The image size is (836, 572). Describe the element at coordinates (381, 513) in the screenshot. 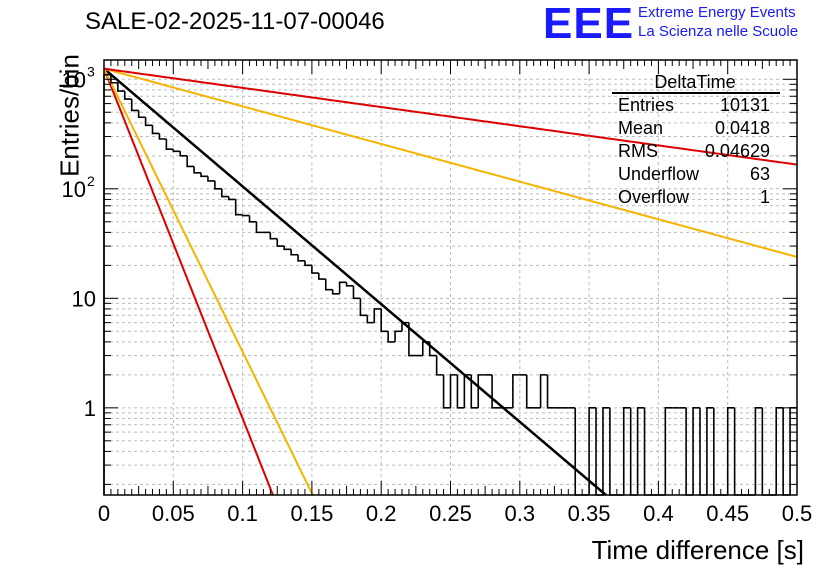

I see `x-tick-label: 0.2` at that location.